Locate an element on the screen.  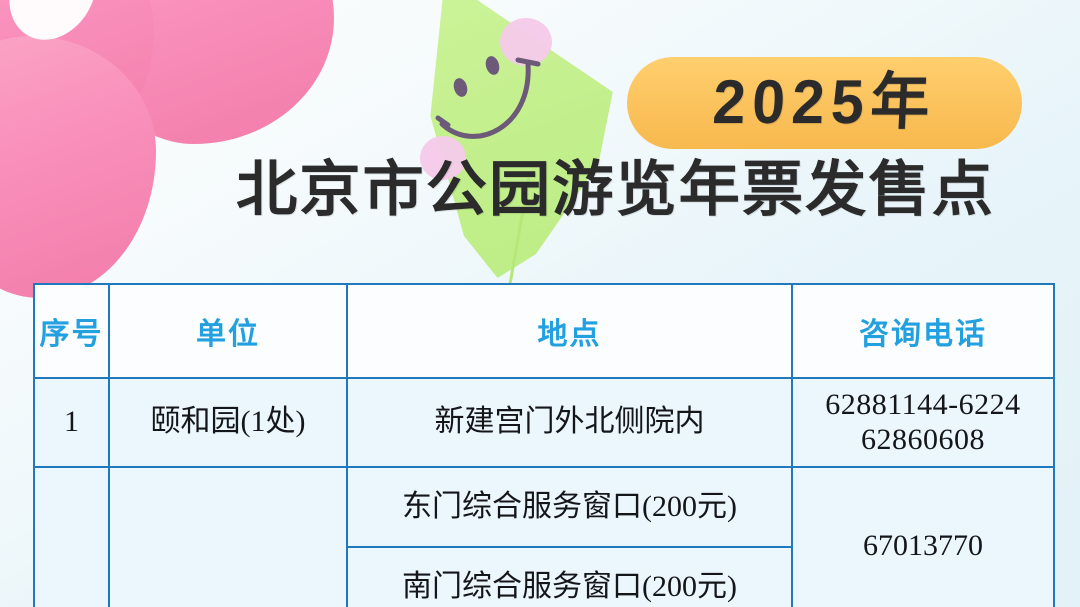
cell-place: 南门综合服务窗口(200元) is located at coordinates (569, 576).